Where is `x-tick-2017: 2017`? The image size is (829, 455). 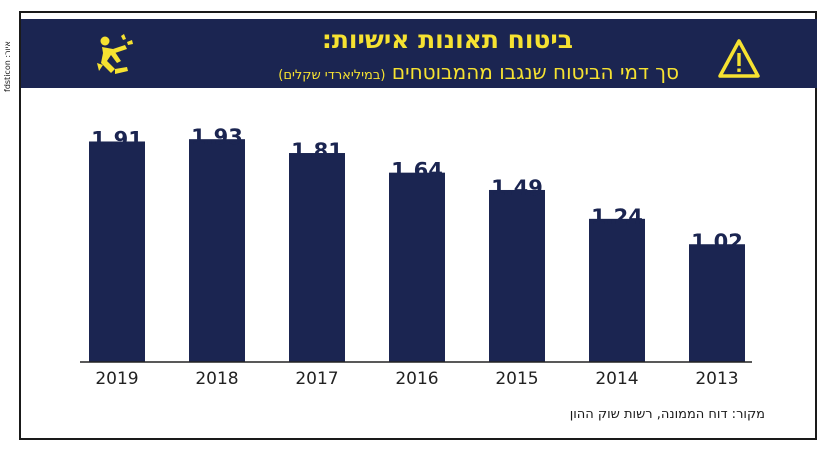 x-tick-2017: 2017 is located at coordinates (316, 379).